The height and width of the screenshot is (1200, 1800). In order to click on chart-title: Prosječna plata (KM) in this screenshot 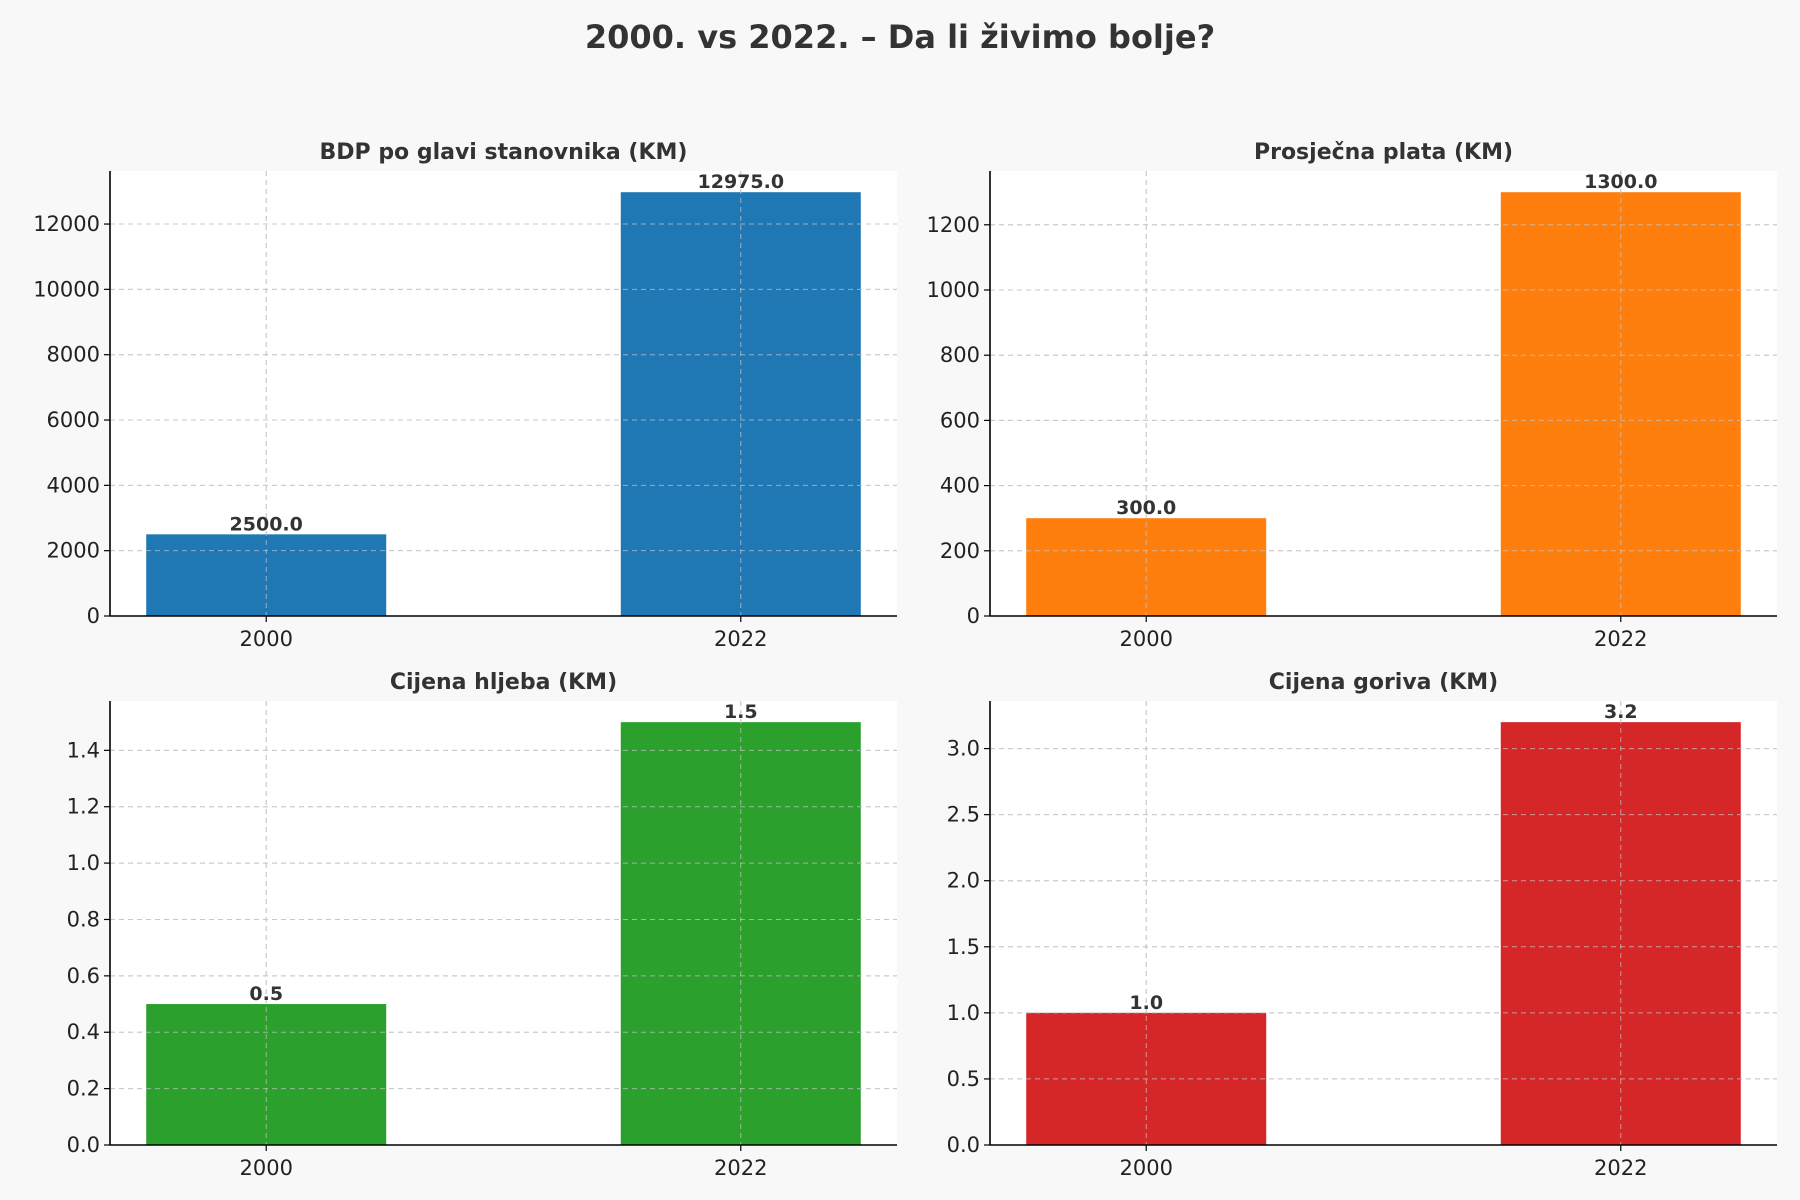, I will do `click(1383, 152)`.